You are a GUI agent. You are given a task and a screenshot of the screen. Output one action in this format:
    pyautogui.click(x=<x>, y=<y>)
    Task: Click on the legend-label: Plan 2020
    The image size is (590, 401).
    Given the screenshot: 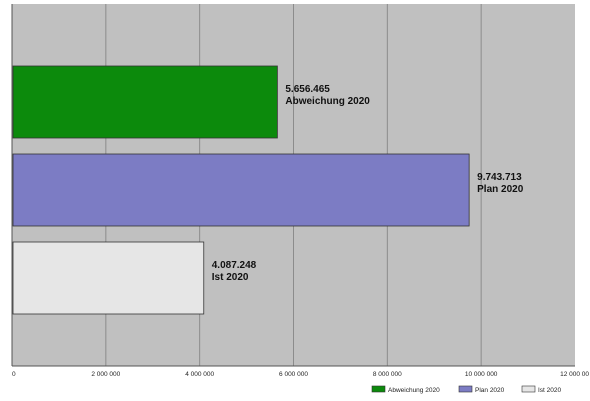 What is the action you would take?
    pyautogui.click(x=490, y=390)
    